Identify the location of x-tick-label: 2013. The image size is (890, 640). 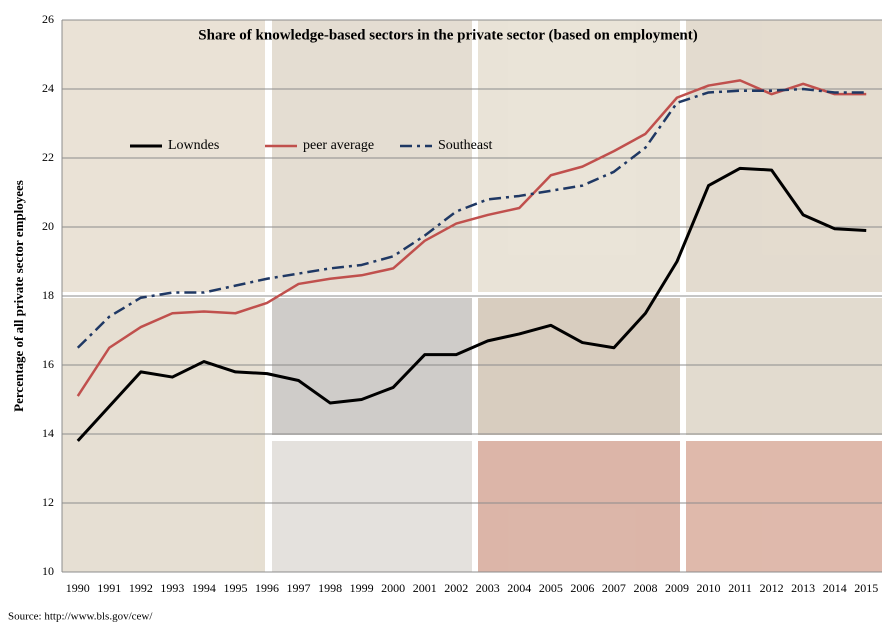
(803, 588).